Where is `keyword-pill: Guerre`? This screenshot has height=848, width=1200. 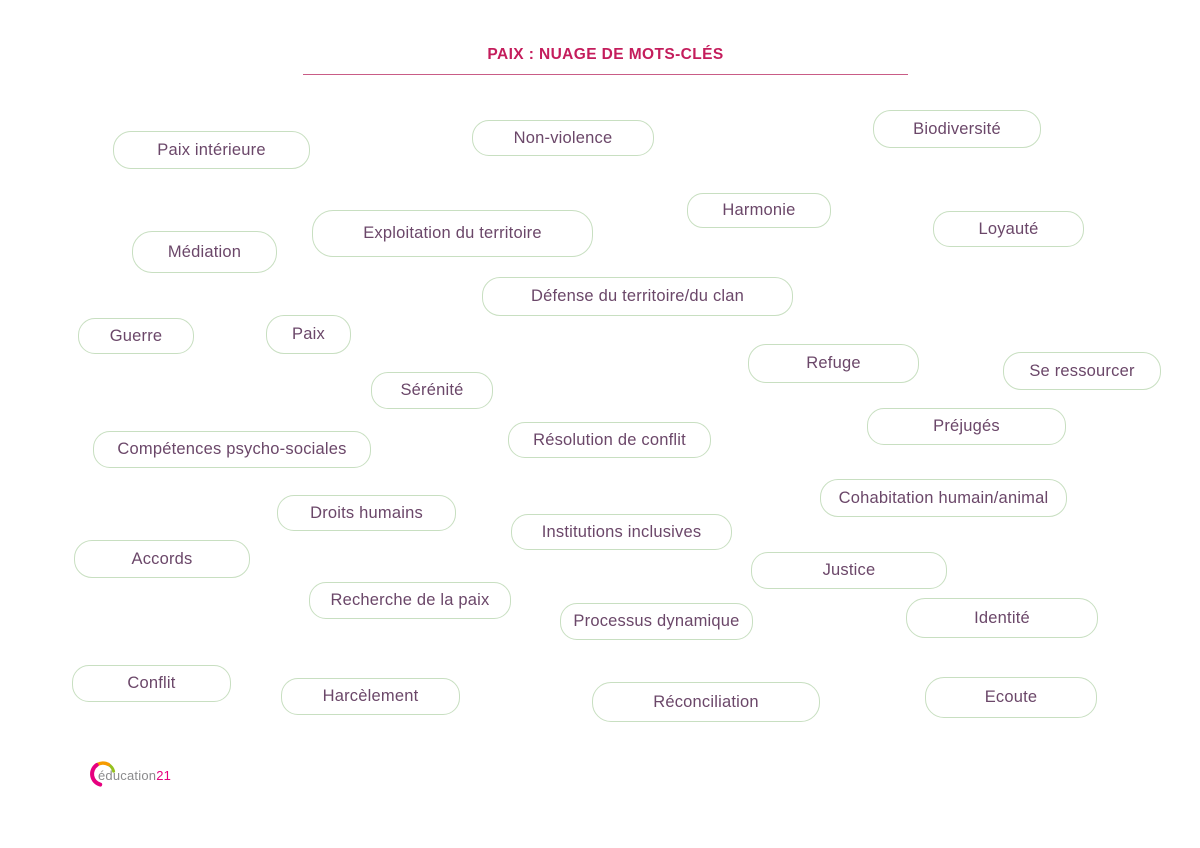
keyword-pill: Guerre is located at coordinates (136, 336).